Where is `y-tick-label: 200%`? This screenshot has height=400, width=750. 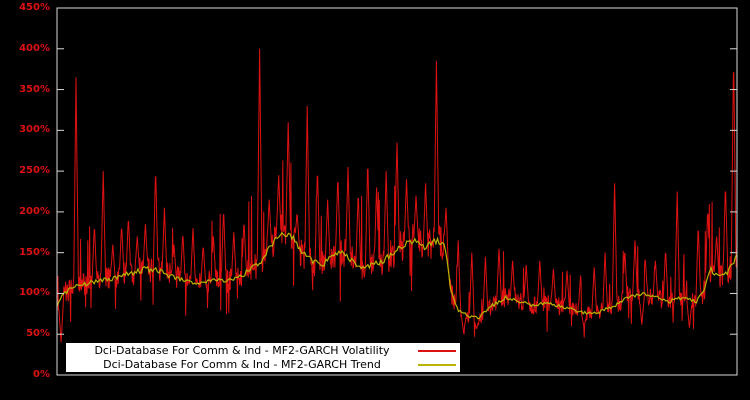
y-tick-label: 200% is located at coordinates (34, 211).